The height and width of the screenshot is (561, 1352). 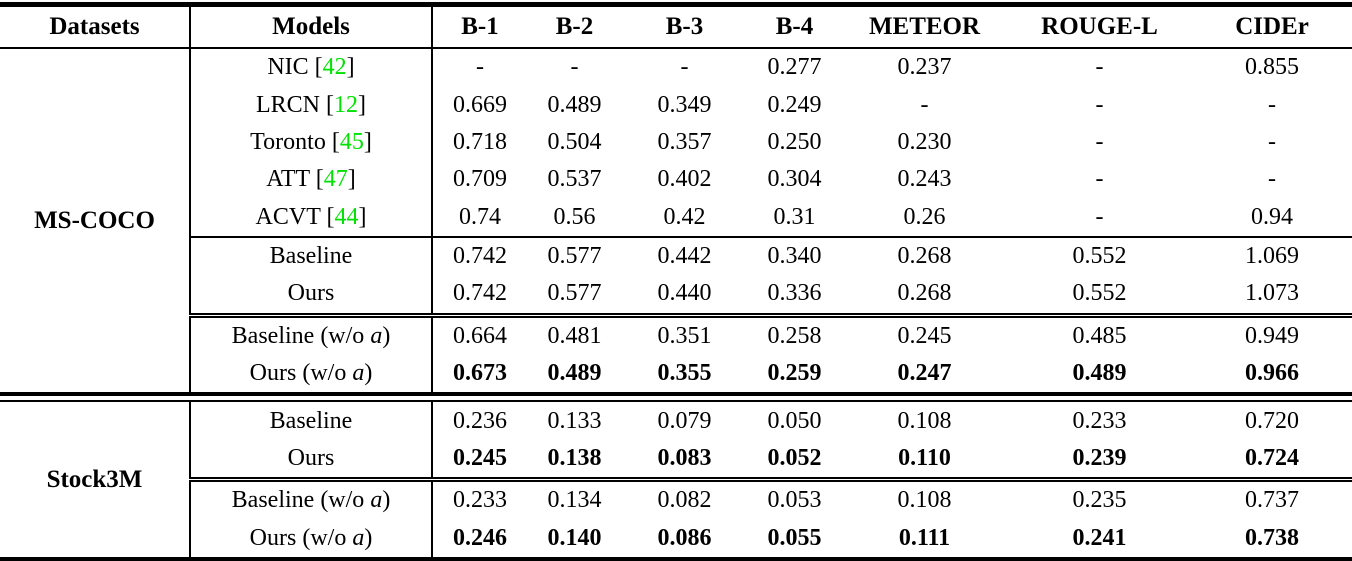 What do you see at coordinates (684, 537) in the screenshot?
I see `value-cell: 0.086` at bounding box center [684, 537].